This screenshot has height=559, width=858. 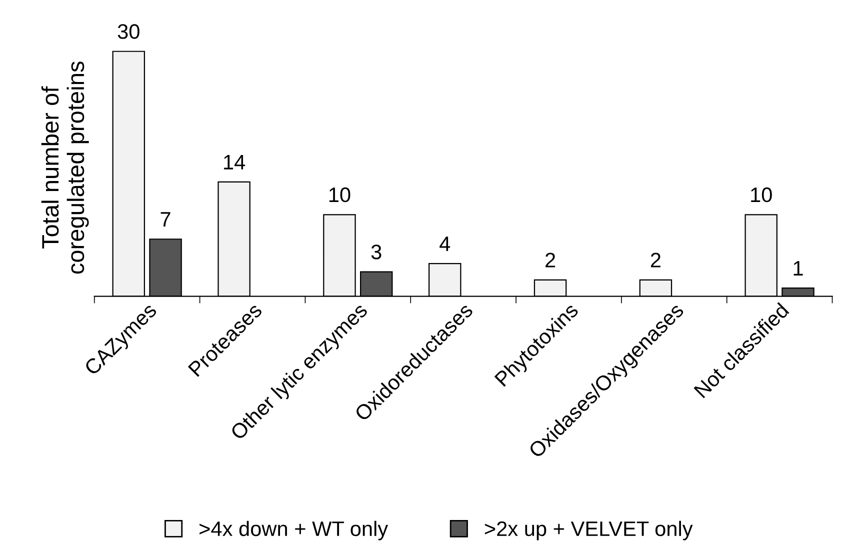 I want to click on data-label: 14, so click(x=235, y=162).